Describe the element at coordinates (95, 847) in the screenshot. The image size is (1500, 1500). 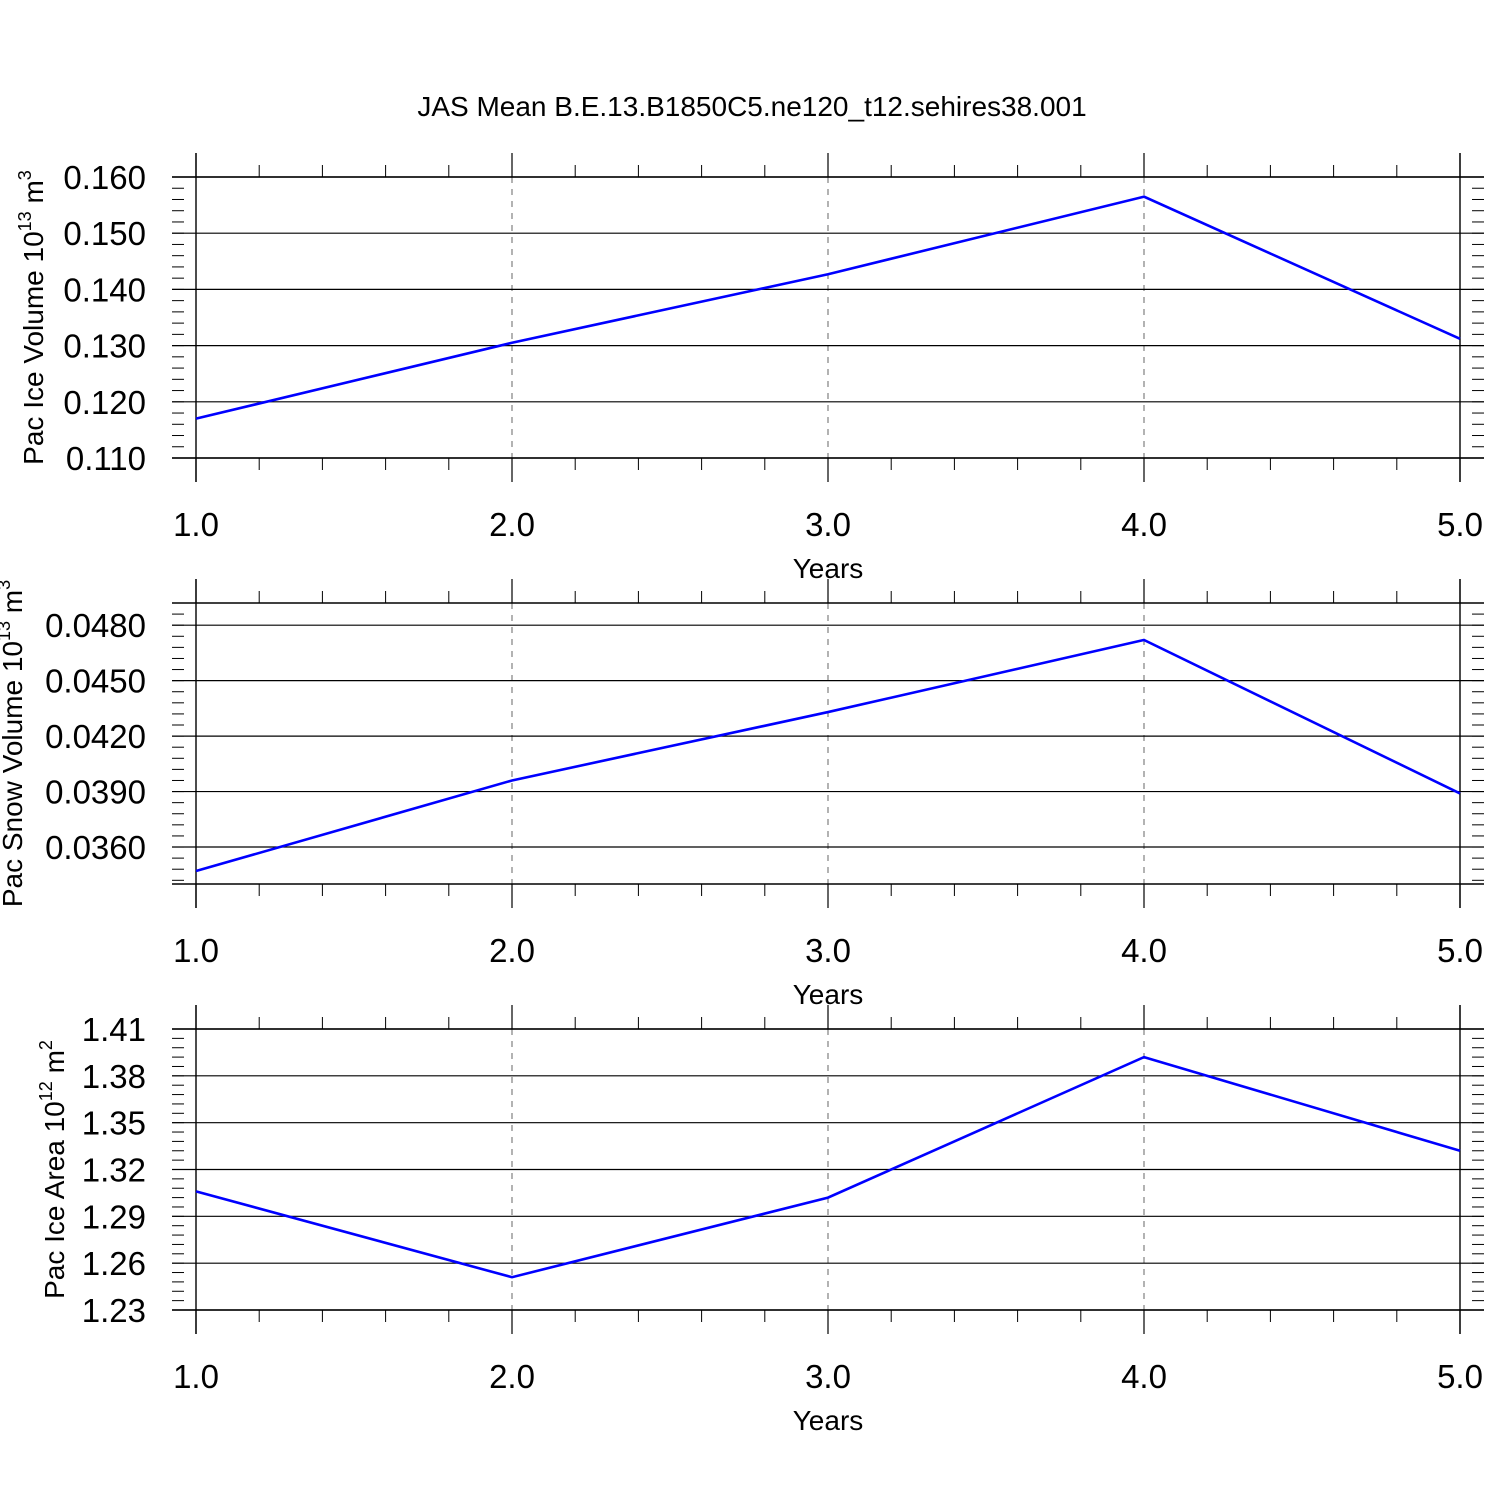
I see `y-tick-label: 0.0360` at that location.